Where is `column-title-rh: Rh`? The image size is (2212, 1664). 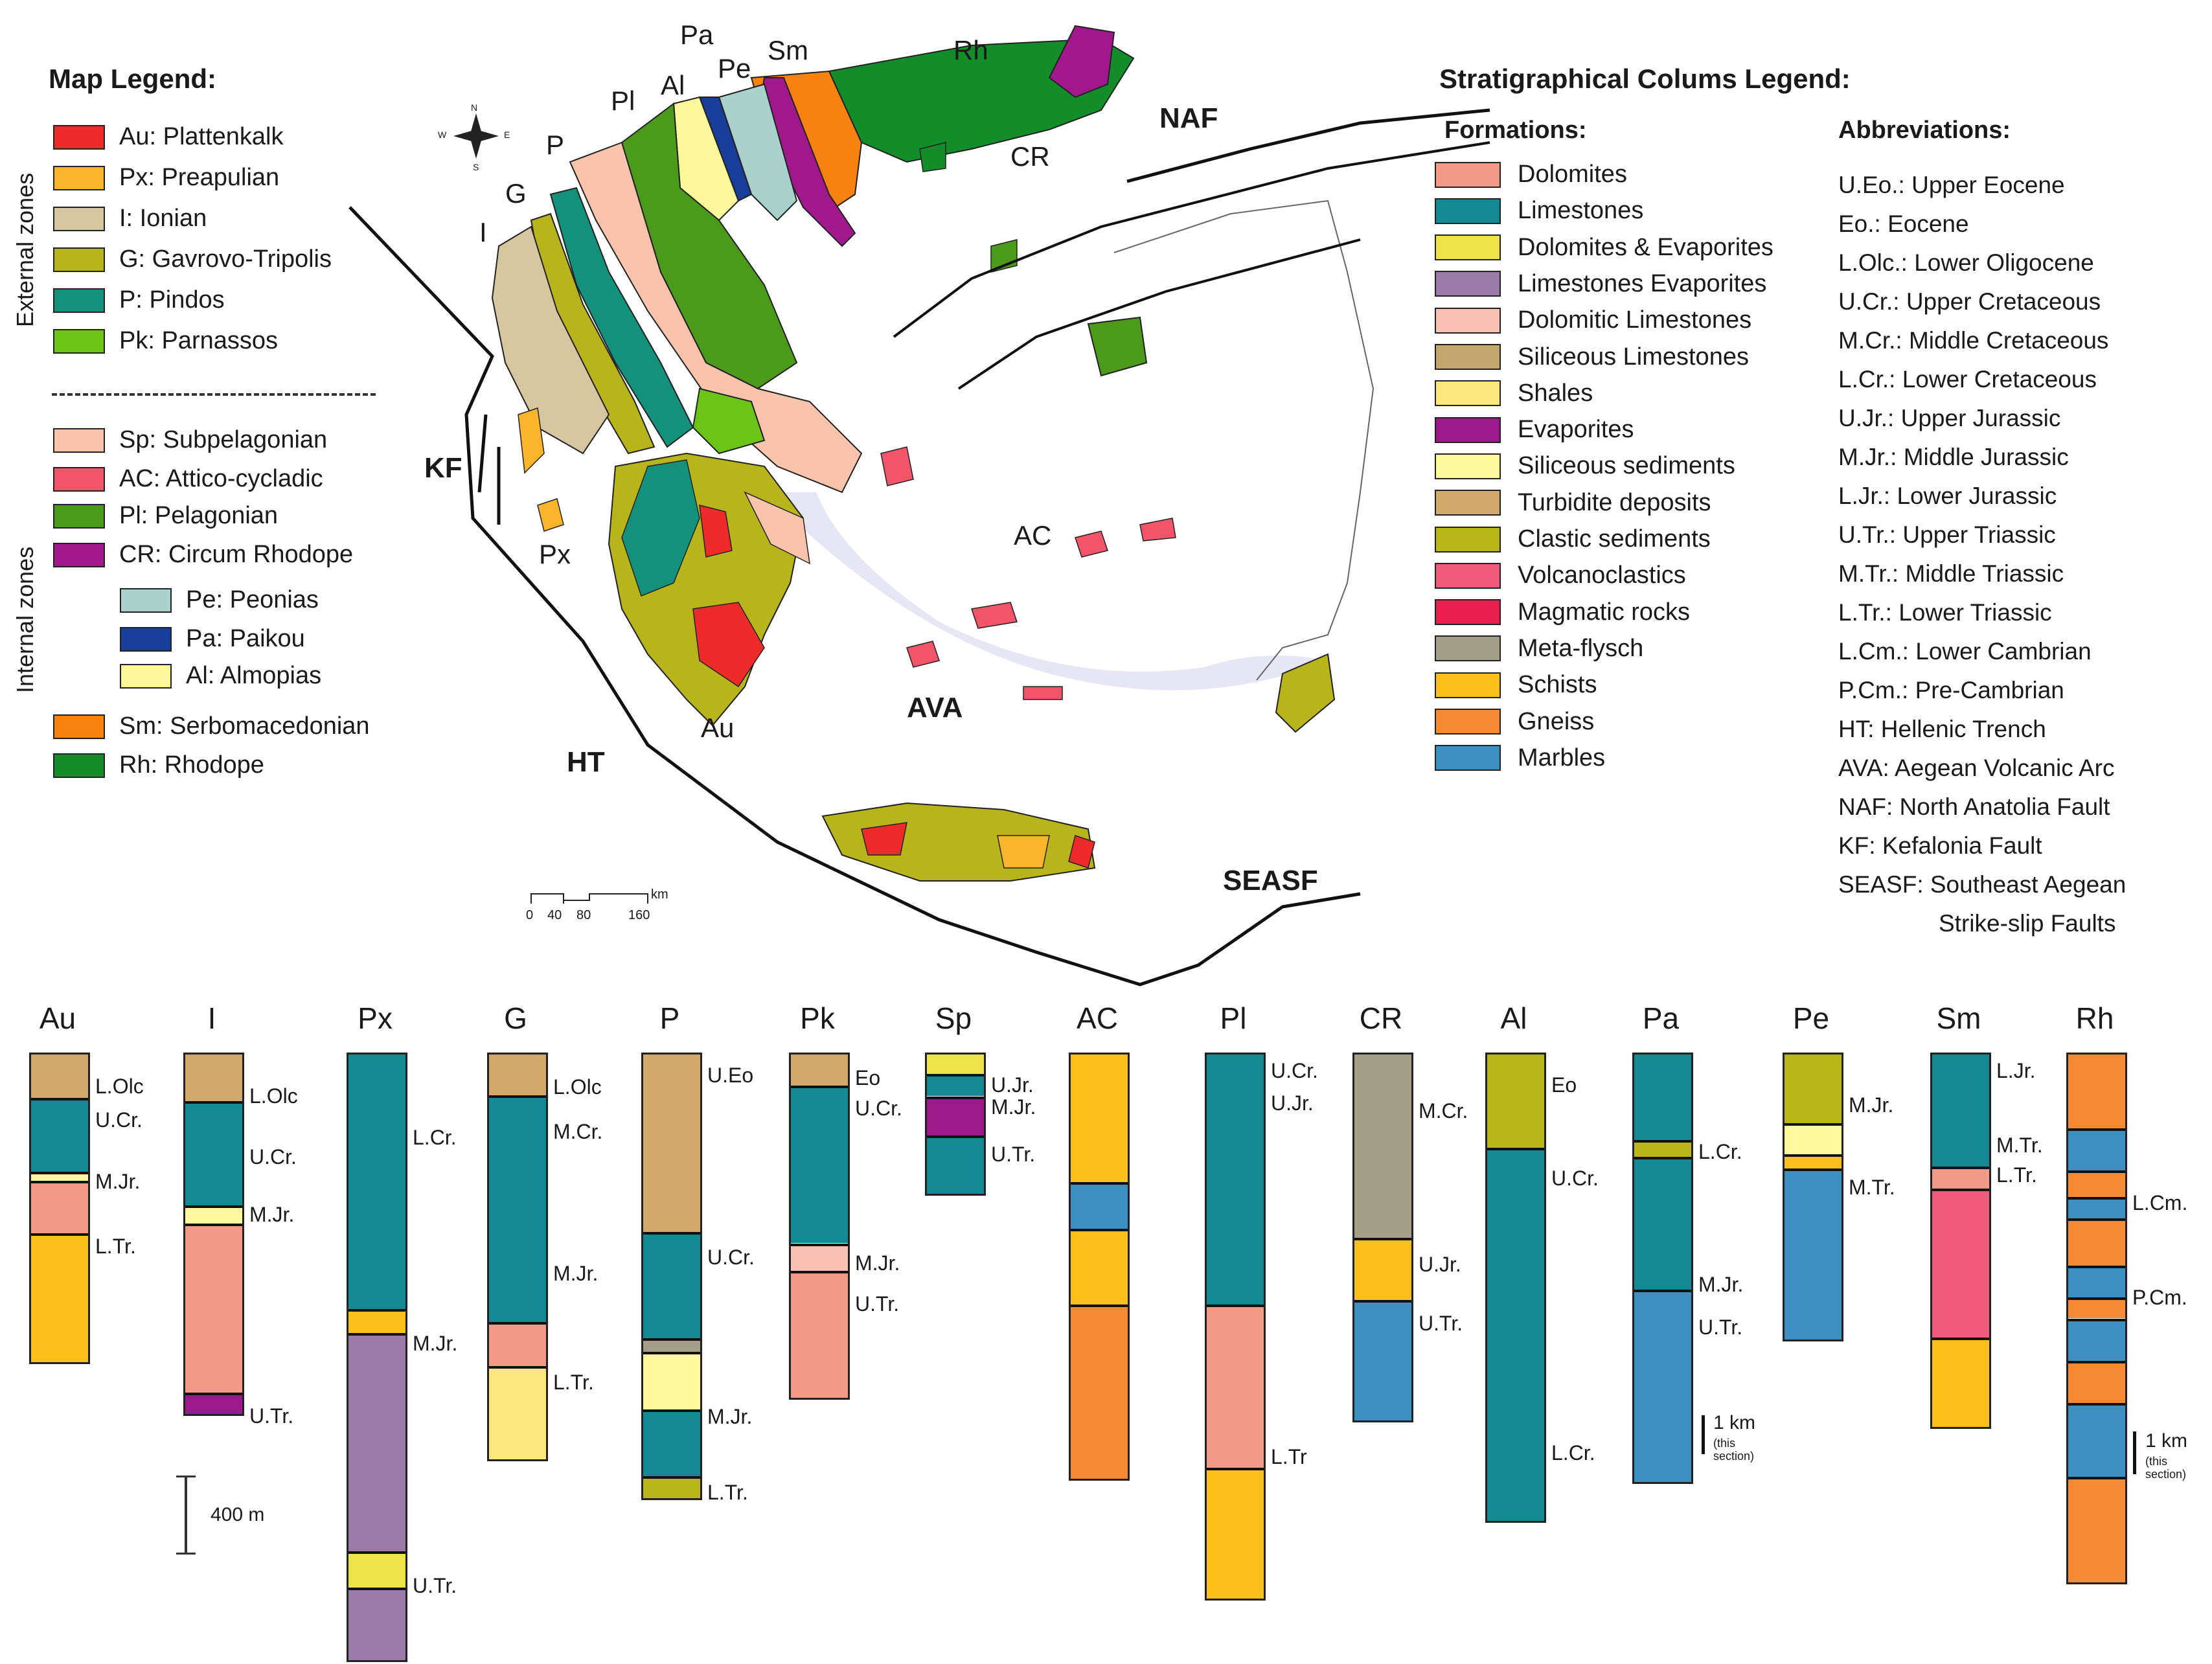
column-title-rh: Rh is located at coordinates (2094, 1018).